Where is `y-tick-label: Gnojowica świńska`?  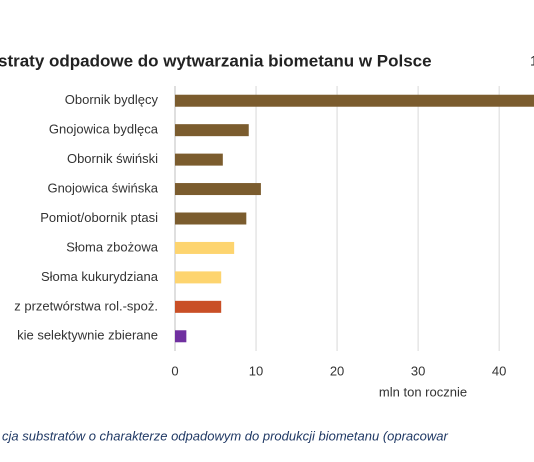
y-tick-label: Gnojowica świńska is located at coordinates (102, 187).